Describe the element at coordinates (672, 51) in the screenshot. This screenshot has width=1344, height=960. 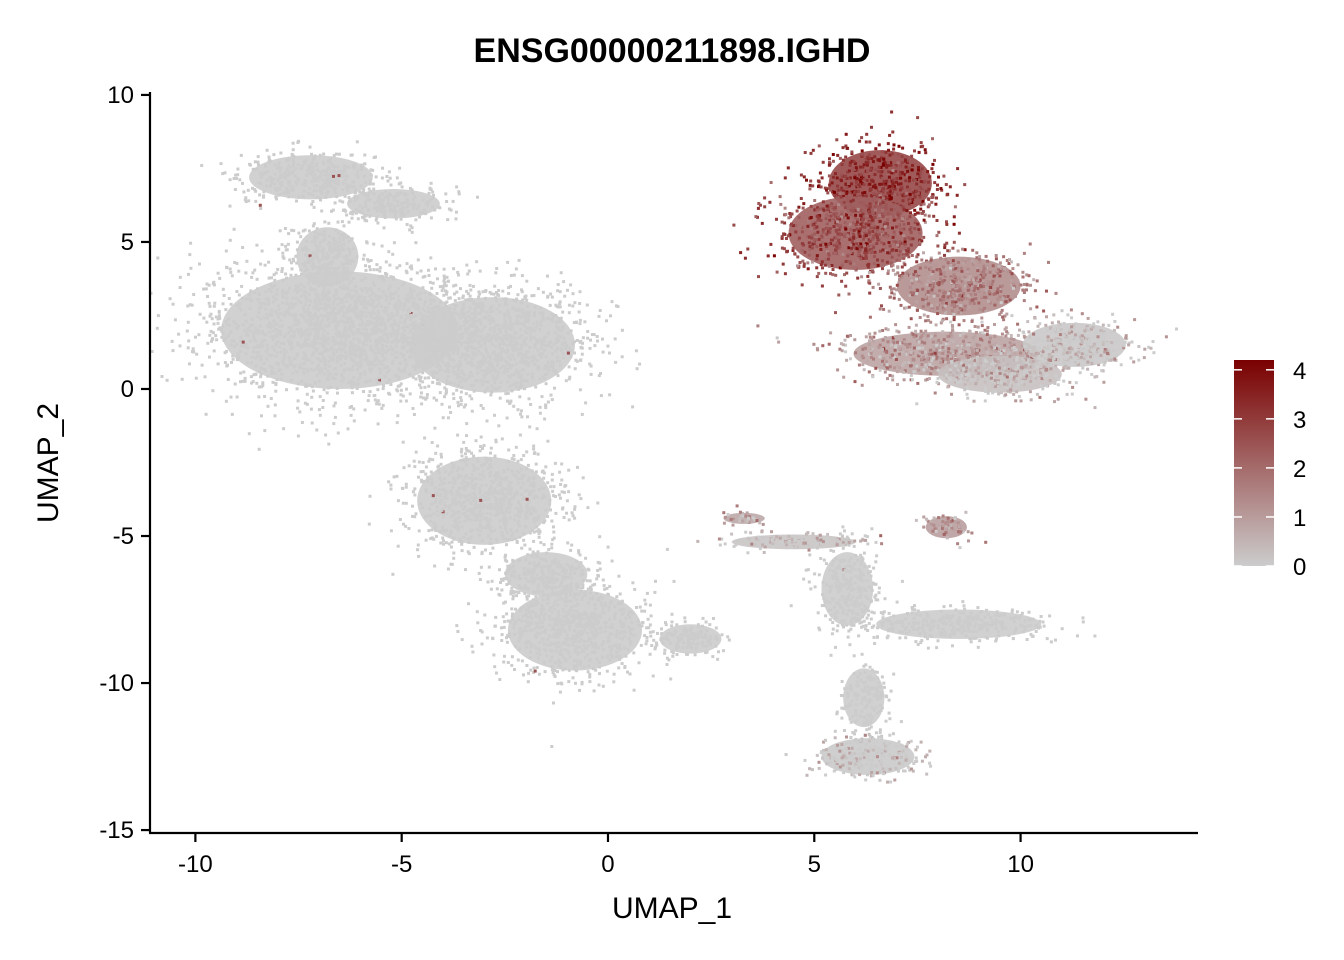
I see `chart-title: ENSG00000211898.IGHD` at that location.